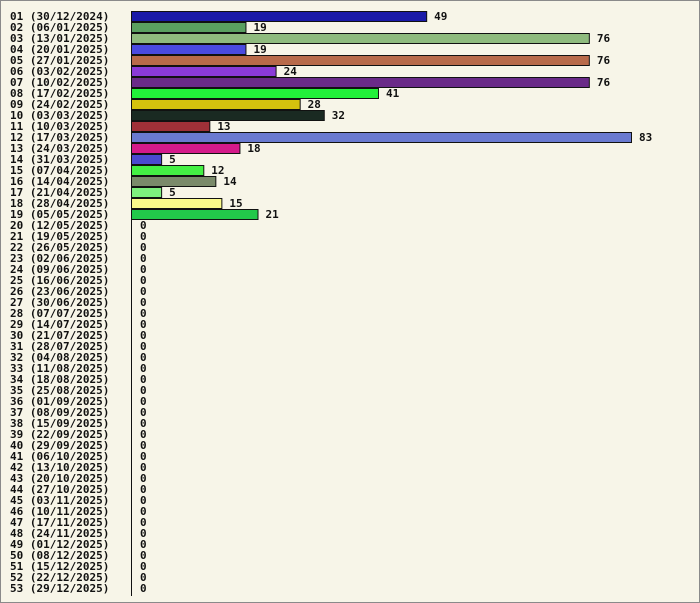 The width and height of the screenshot is (700, 603). I want to click on category-label: 52 (22/12/2025), so click(59, 577).